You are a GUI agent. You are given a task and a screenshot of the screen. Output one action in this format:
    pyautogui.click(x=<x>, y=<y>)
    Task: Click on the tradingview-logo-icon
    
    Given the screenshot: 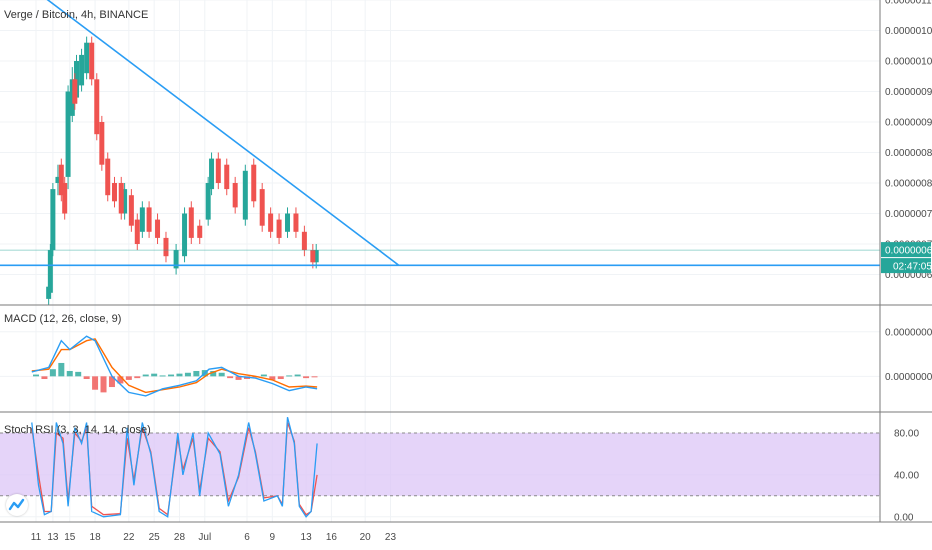 What is the action you would take?
    pyautogui.click(x=17, y=505)
    